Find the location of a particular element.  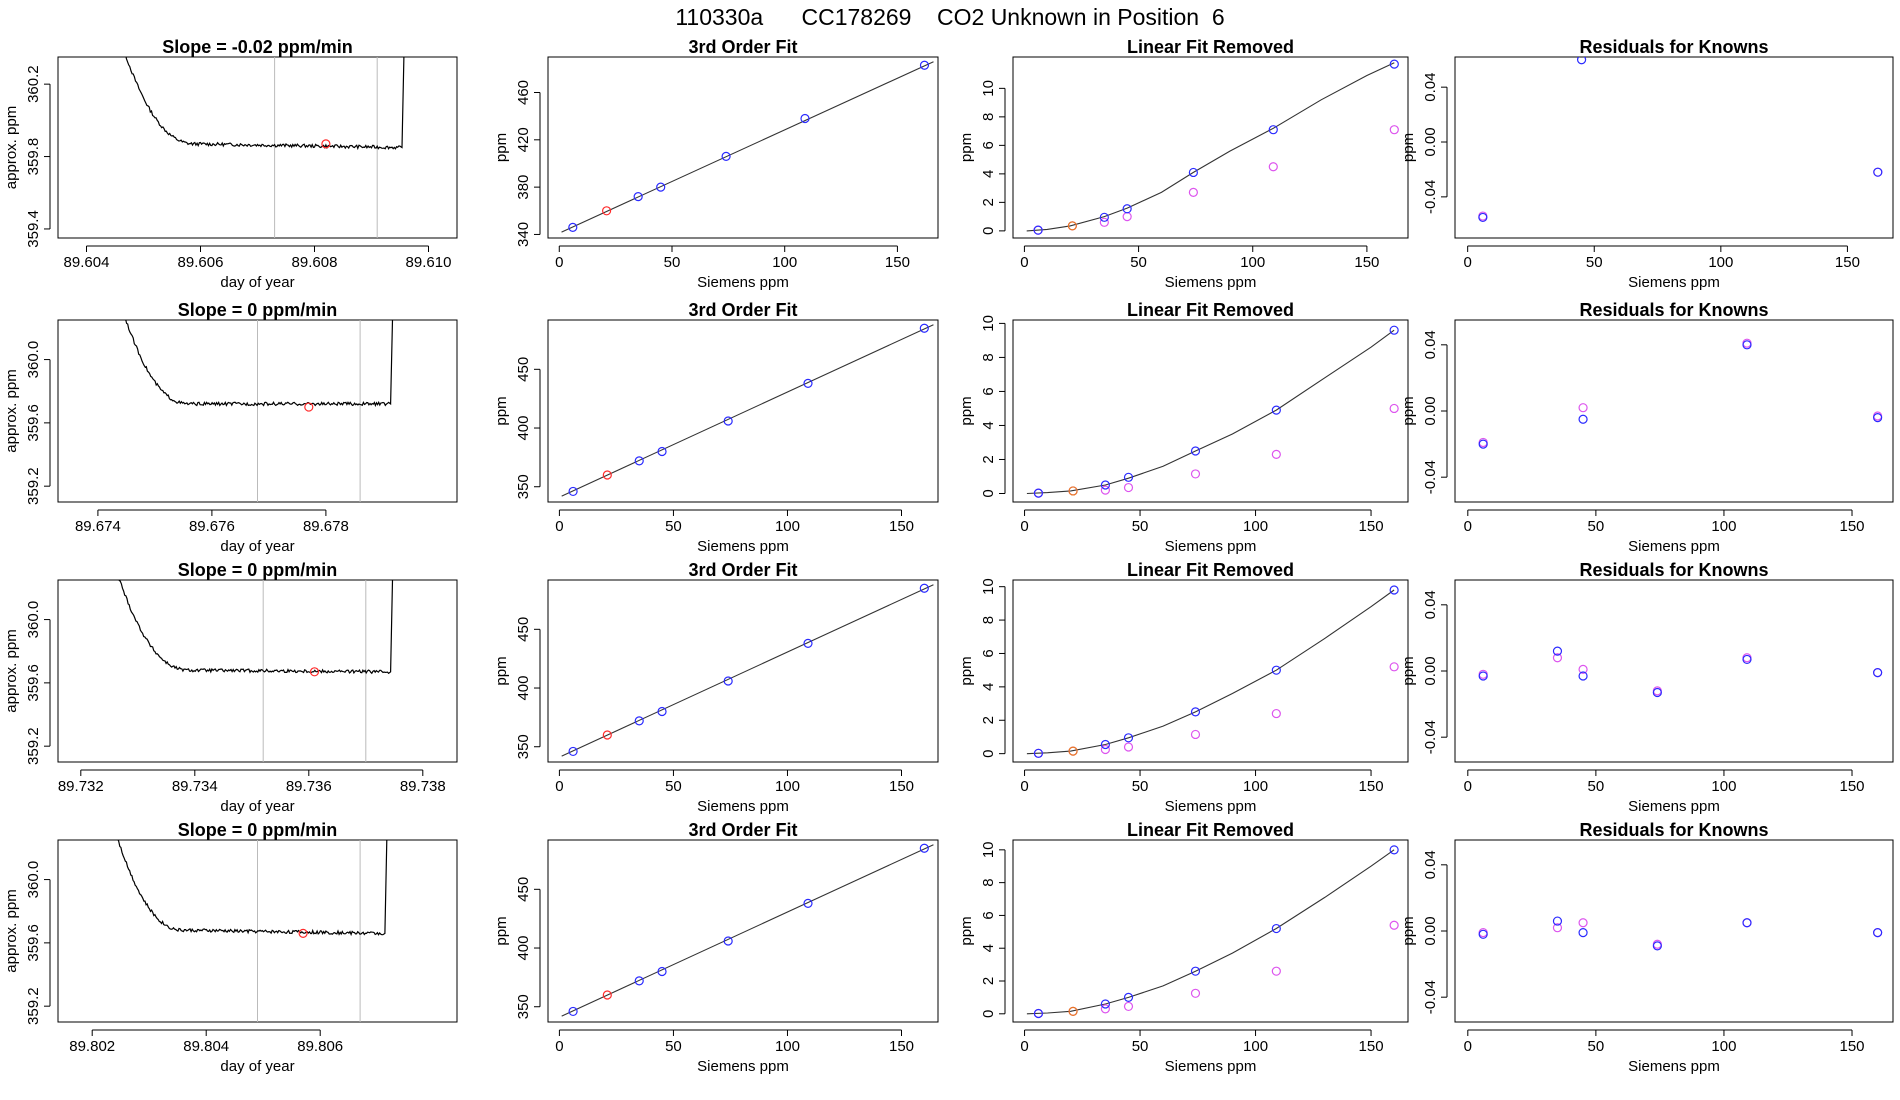

y-axis-label: approx. ppm is located at coordinates (11, 147).